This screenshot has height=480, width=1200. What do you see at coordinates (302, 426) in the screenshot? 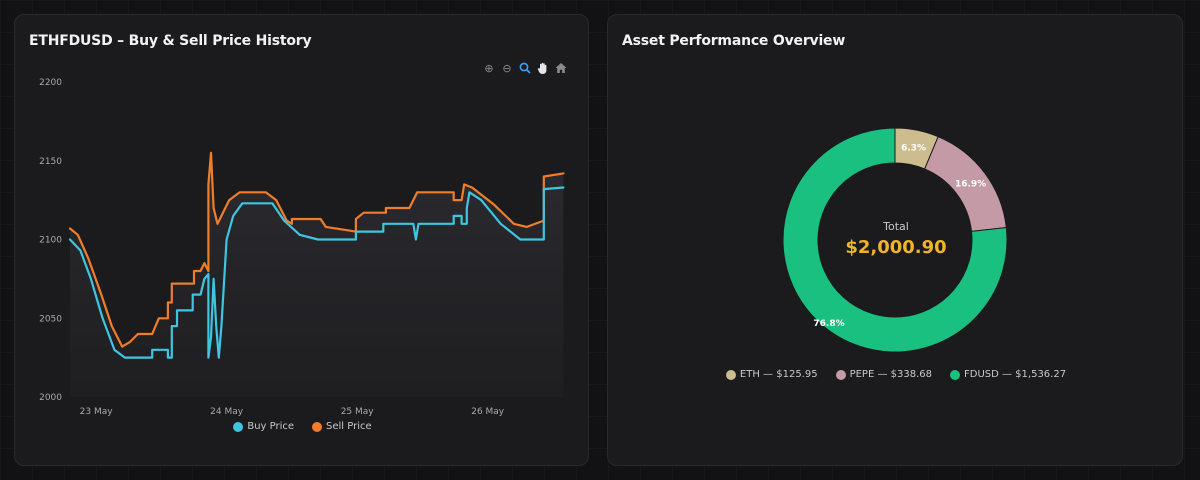
I see `line-chart-legend: Buy Price Sell Price` at bounding box center [302, 426].